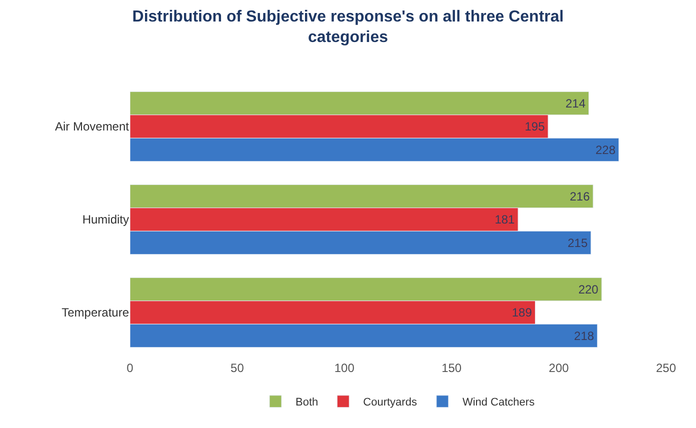 The image size is (696, 428). Describe the element at coordinates (666, 368) in the screenshot. I see `x-tick-label: 250` at that location.